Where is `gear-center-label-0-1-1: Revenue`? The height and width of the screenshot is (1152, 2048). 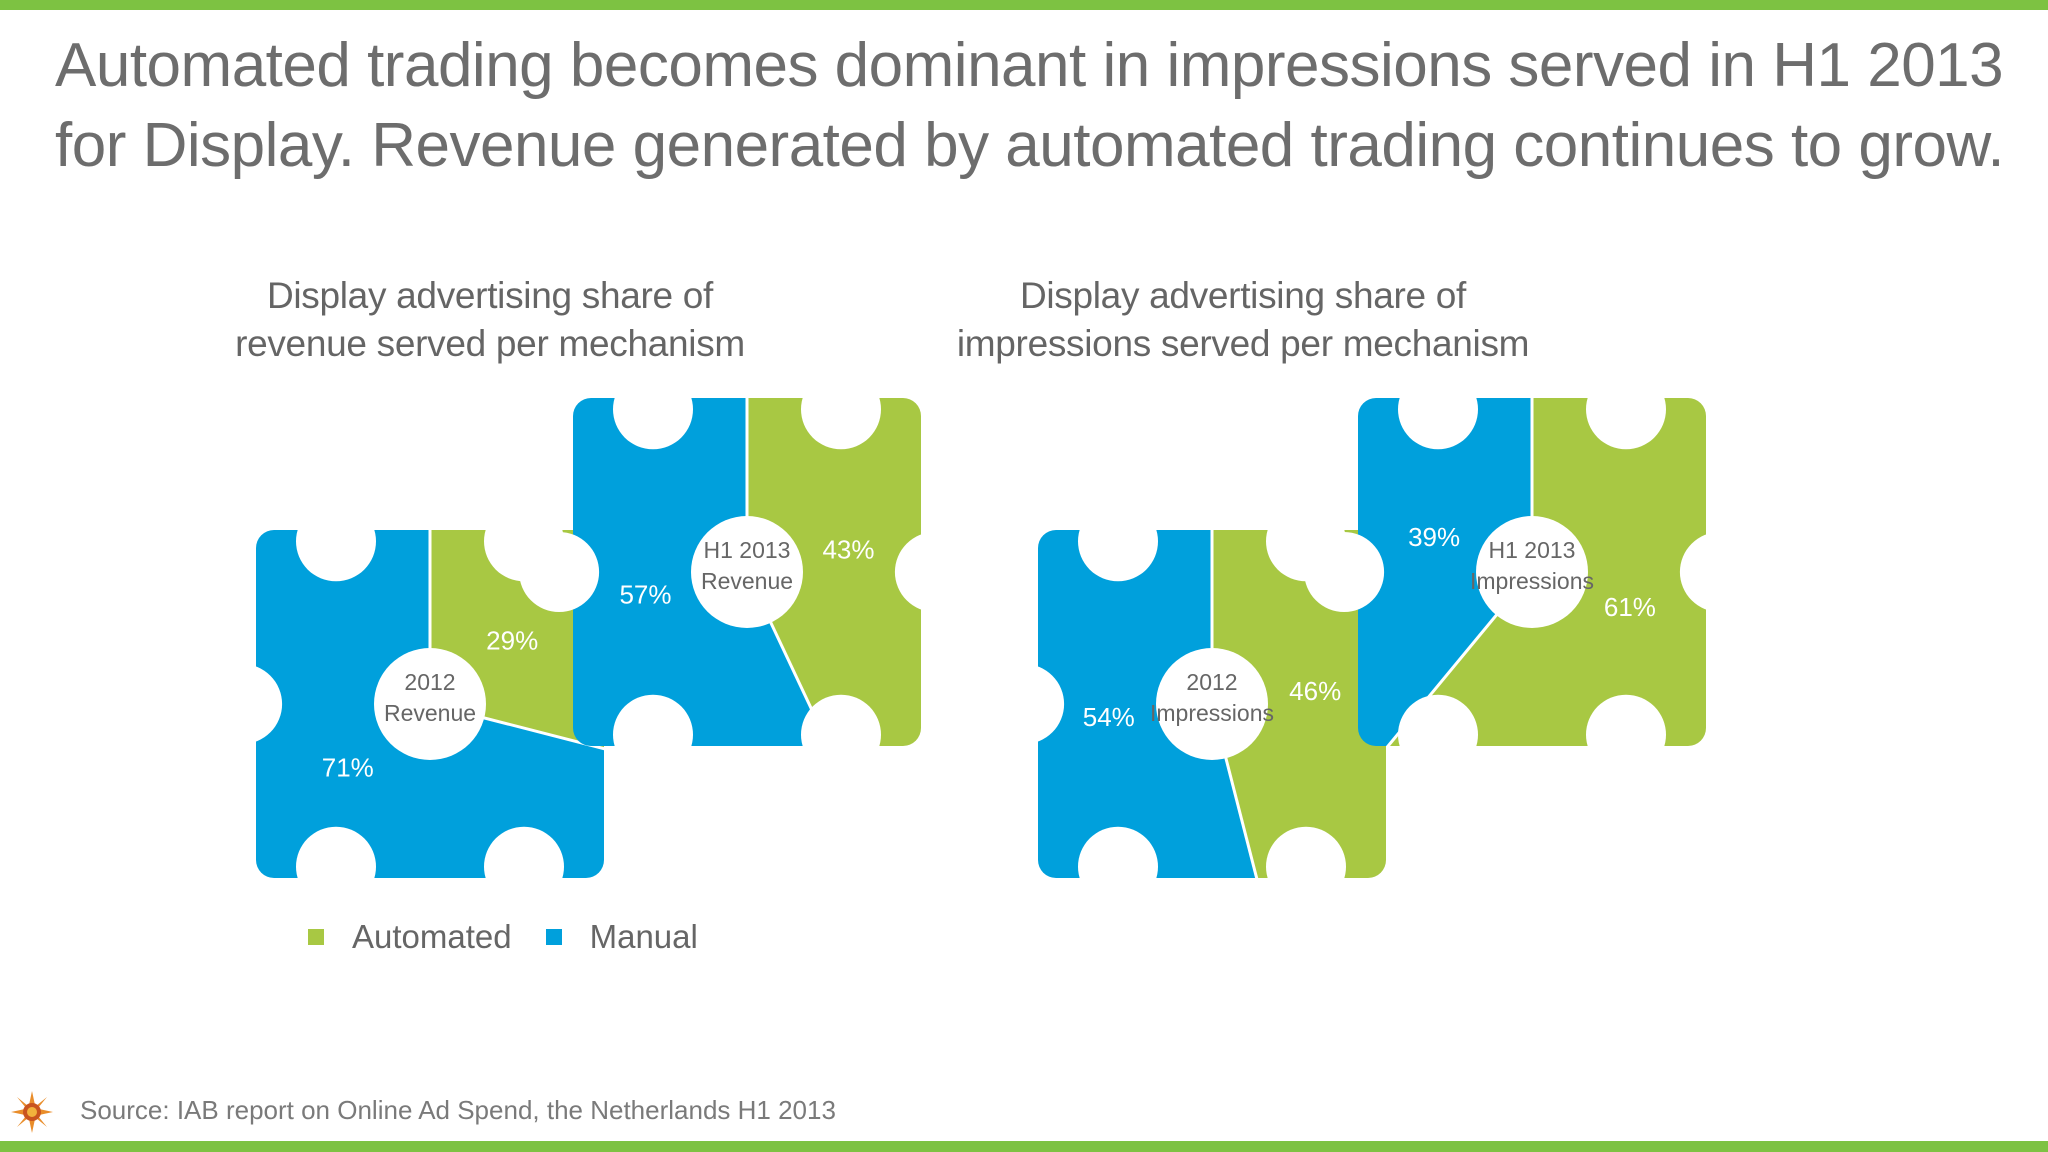
gear-center-label-0-1-1: Revenue is located at coordinates (747, 581).